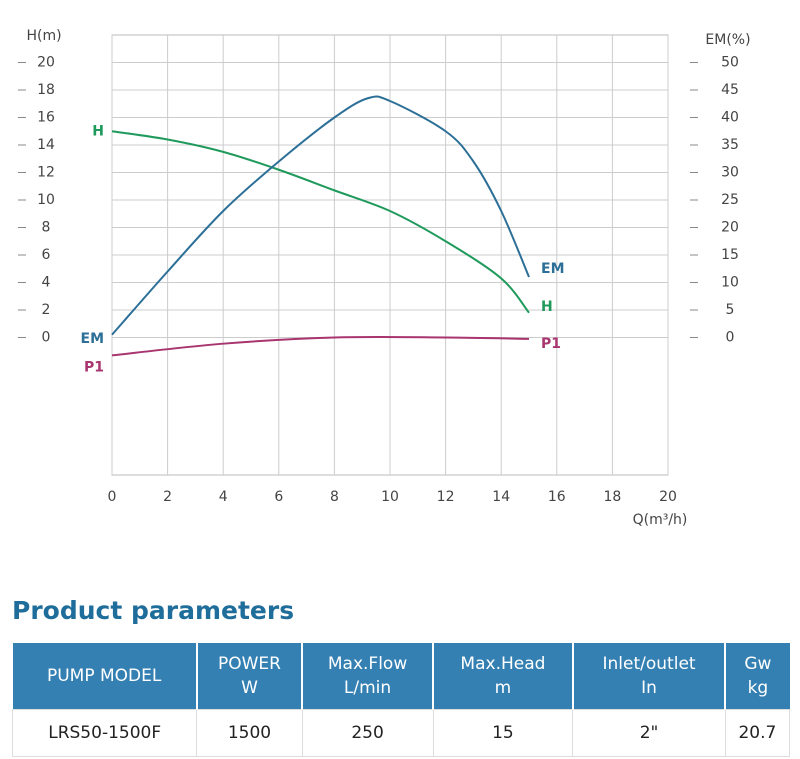  What do you see at coordinates (249, 733) in the screenshot?
I see `table-cell: 1500` at bounding box center [249, 733].